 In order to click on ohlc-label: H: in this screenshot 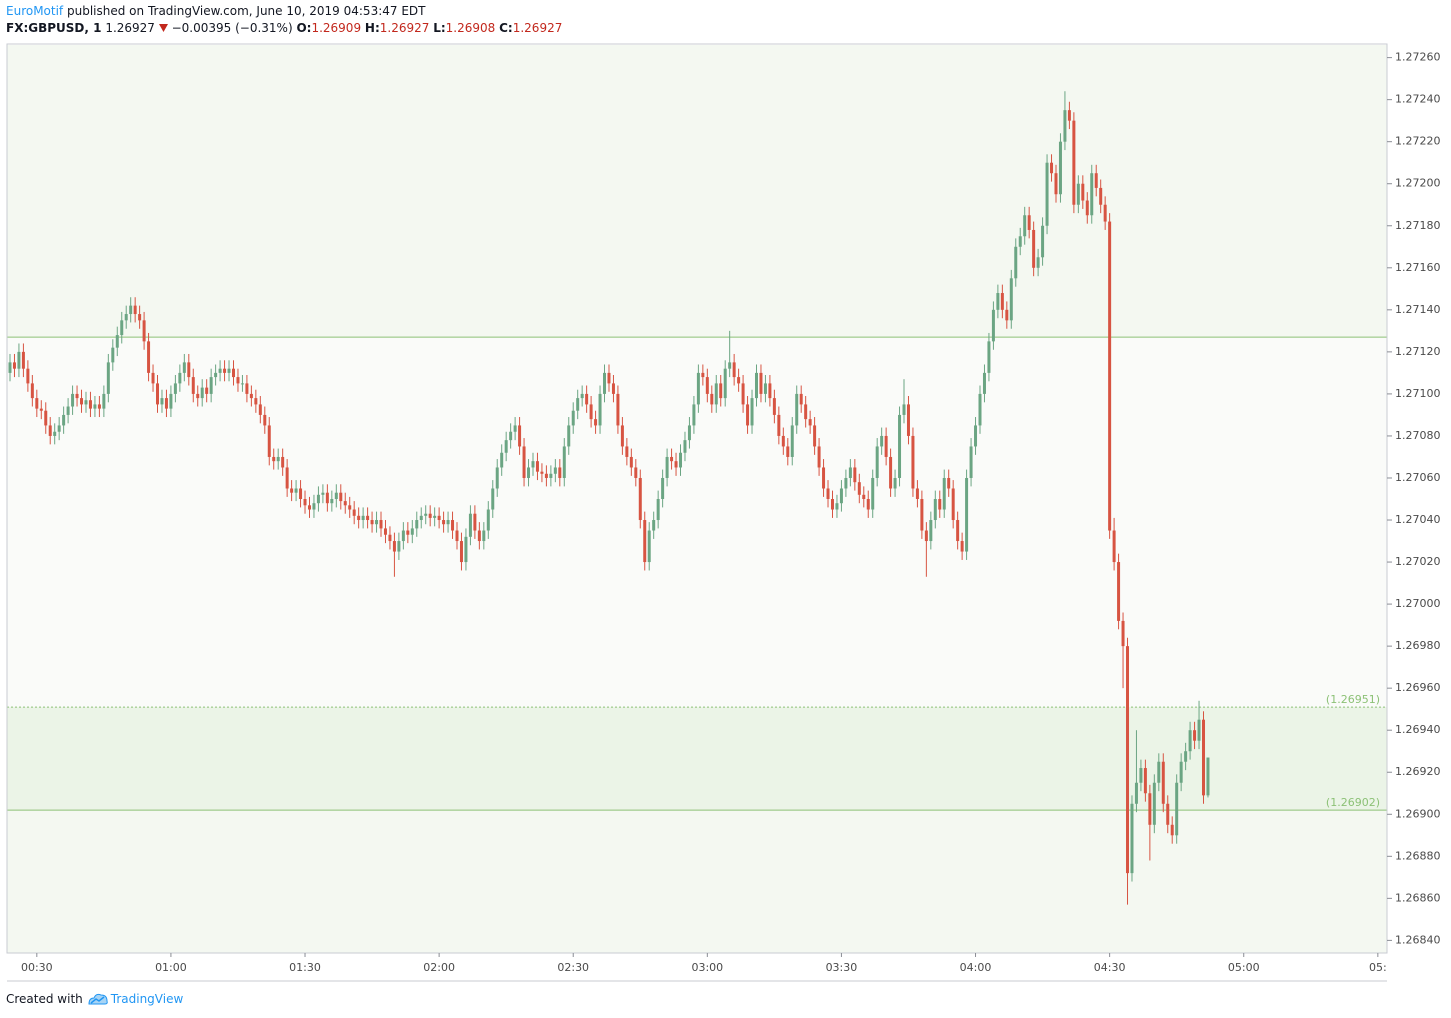, I will do `click(372, 28)`.